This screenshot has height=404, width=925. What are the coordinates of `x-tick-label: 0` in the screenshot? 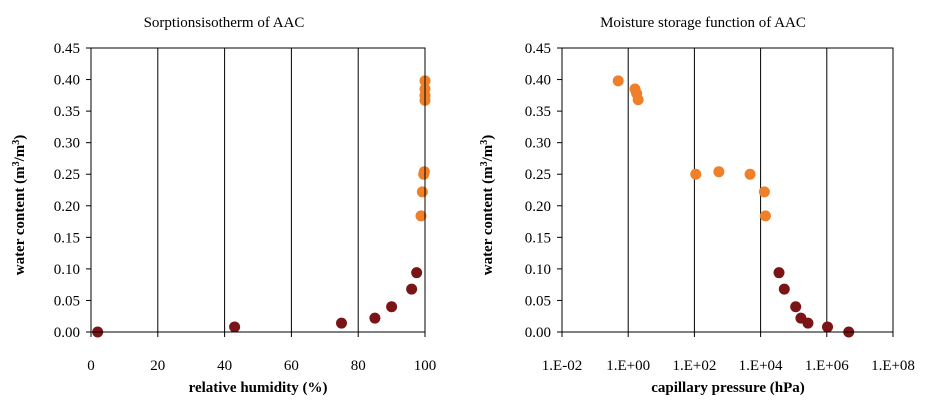 It's located at (91, 366).